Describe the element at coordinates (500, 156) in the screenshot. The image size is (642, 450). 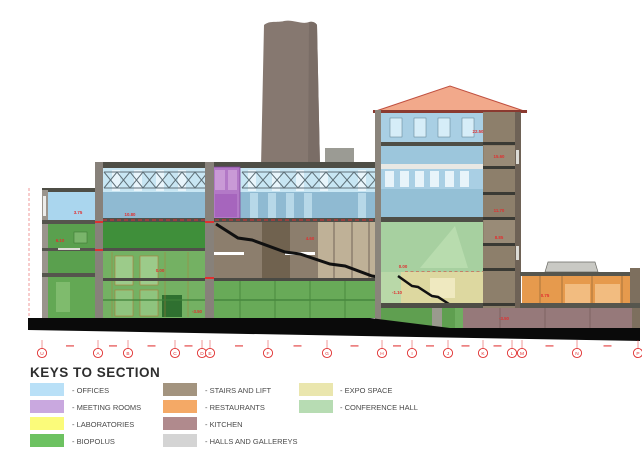
I see `level-annotation: 15.60` at that location.